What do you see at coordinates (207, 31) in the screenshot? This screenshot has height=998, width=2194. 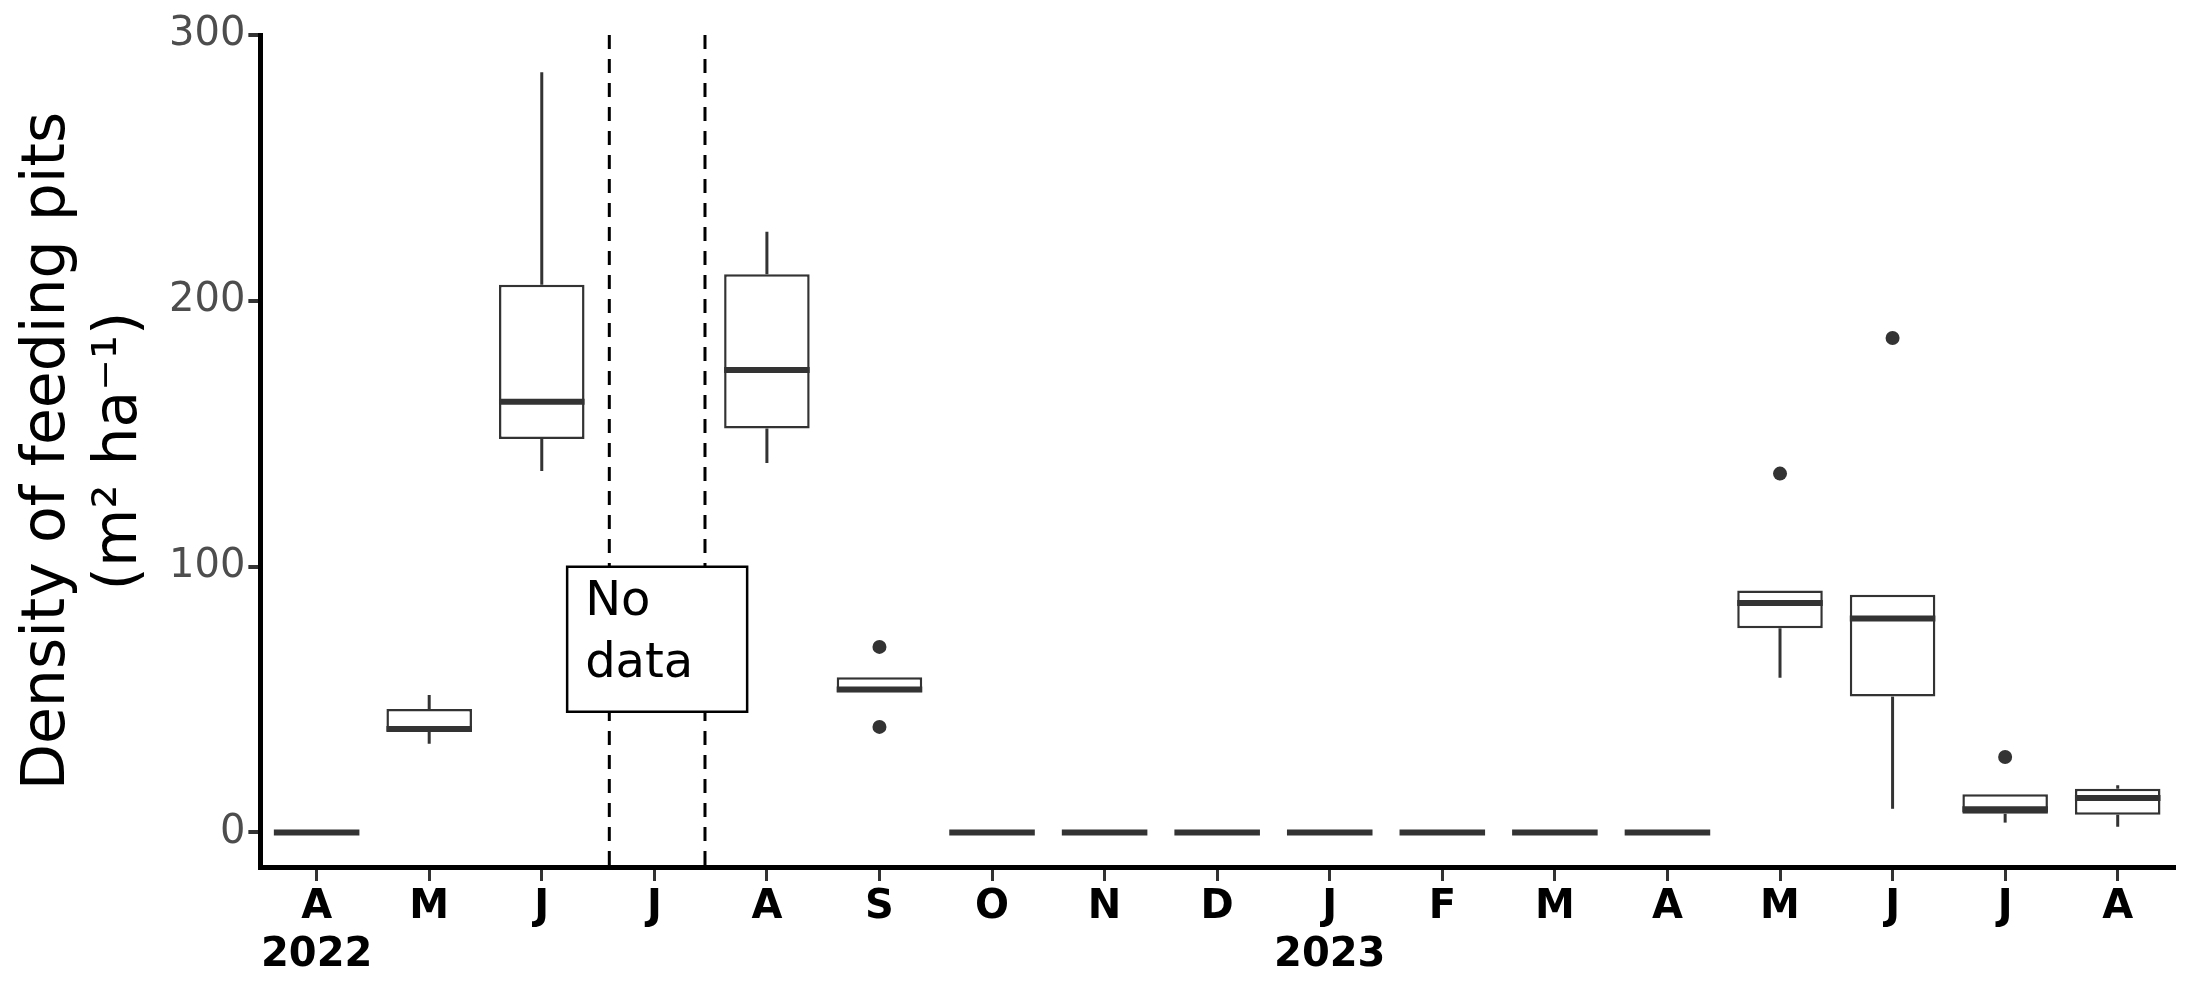 I see `y-tick-label: 300` at bounding box center [207, 31].